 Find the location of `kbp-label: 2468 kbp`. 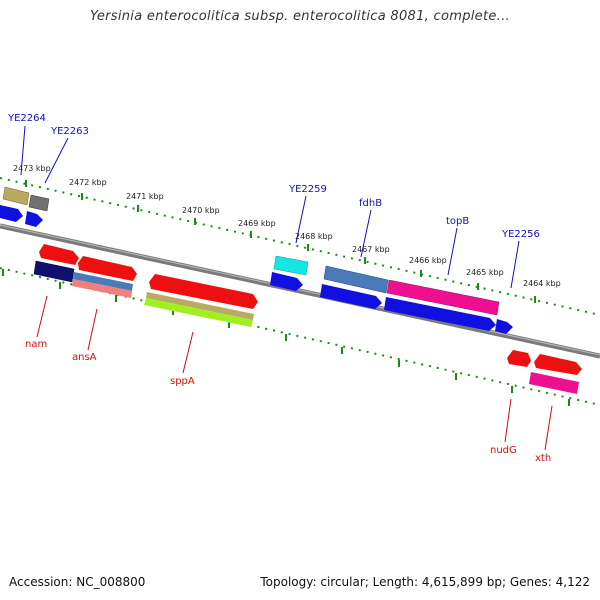

kbp-label: 2468 kbp is located at coordinates (314, 236).